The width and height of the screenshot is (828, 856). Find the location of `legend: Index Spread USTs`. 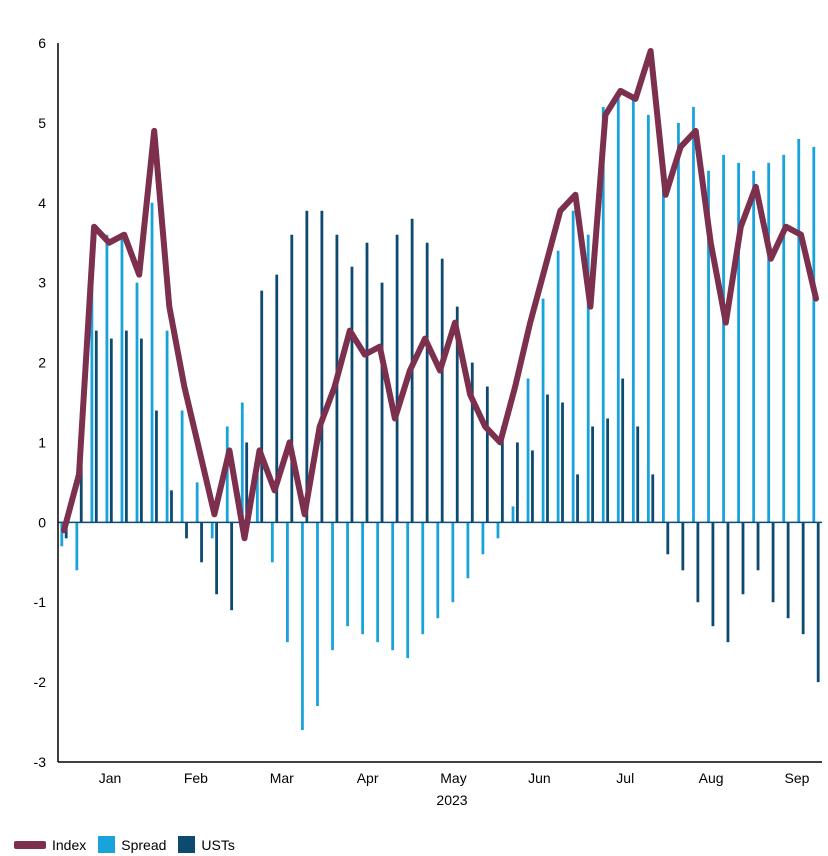

legend: Index Spread USTs is located at coordinates (130, 844).